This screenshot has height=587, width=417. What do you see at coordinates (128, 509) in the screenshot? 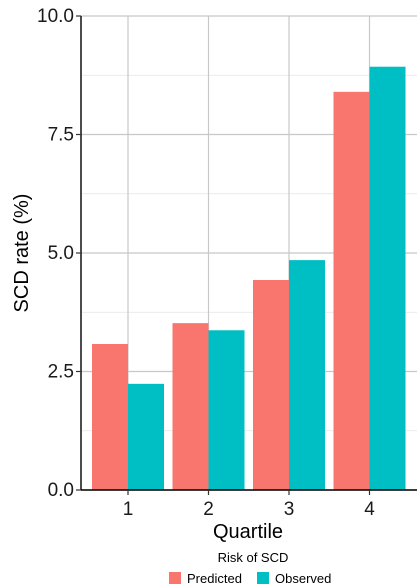
I see `x-tick-label: 1` at bounding box center [128, 509].